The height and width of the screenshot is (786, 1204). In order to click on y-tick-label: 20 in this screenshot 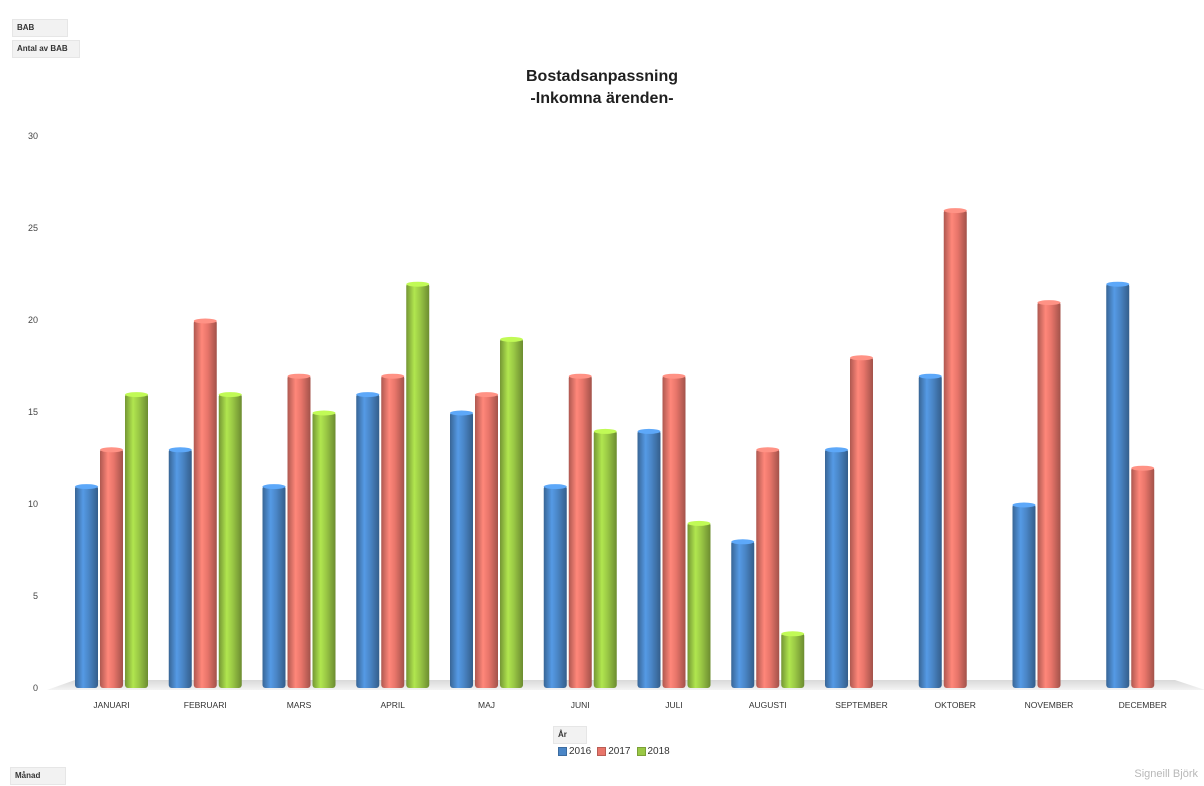, I will do `click(33, 320)`.